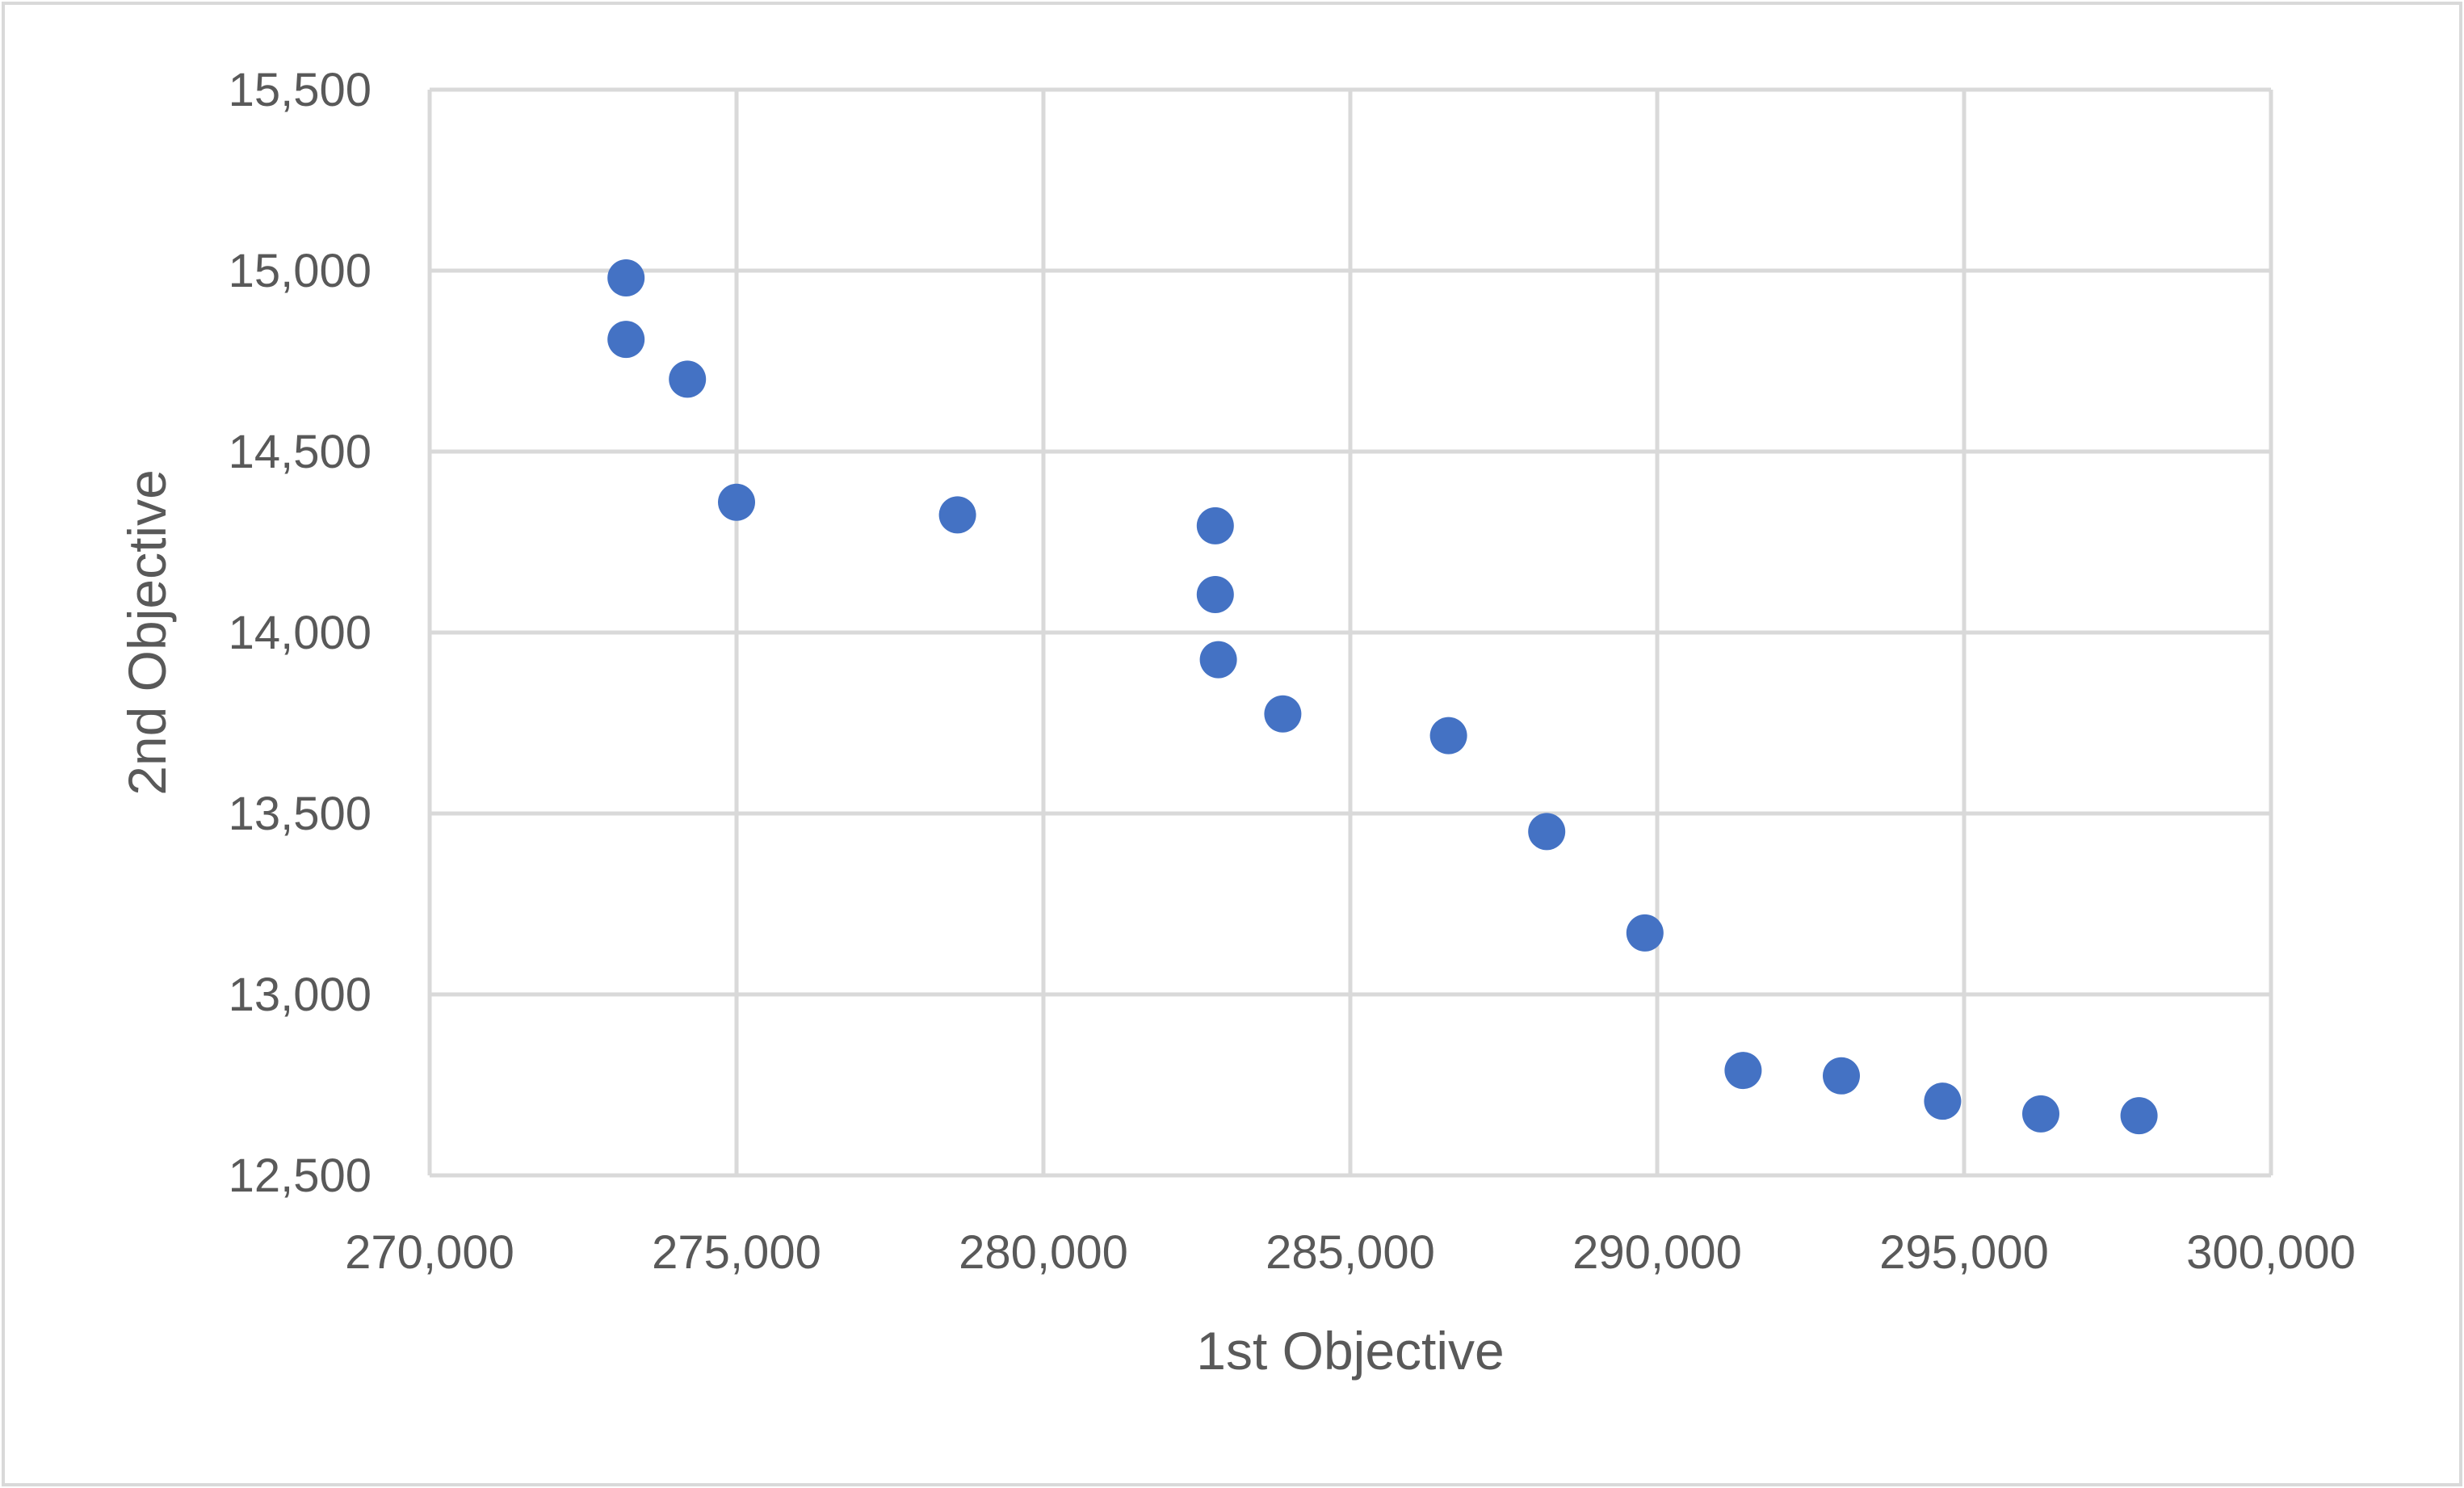 The width and height of the screenshot is (2464, 1488). What do you see at coordinates (300, 633) in the screenshot?
I see `y-tick-label: 14,000` at bounding box center [300, 633].